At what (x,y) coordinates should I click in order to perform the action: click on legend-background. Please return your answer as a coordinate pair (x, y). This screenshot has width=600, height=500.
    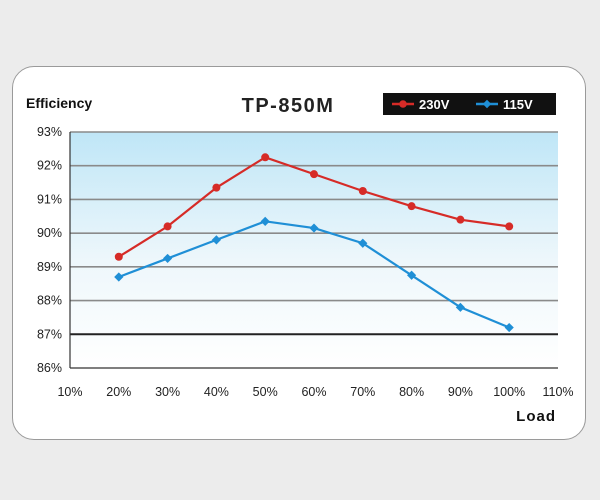
    Looking at the image, I should click on (469, 104).